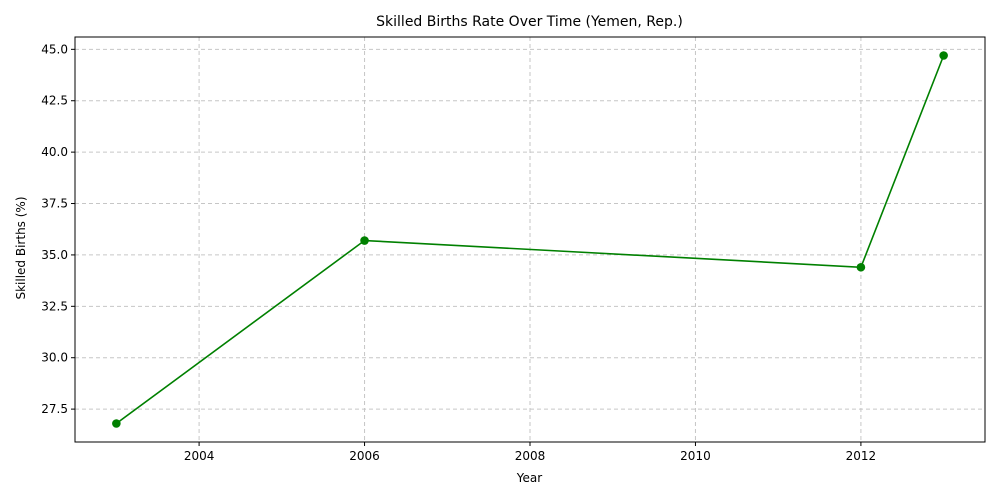 The height and width of the screenshot is (500, 1000). What do you see at coordinates (58, 229) in the screenshot?
I see `y-axis: 27.5 30.0 32.5 35.0 37.5 40.0 42.5 45.0` at bounding box center [58, 229].